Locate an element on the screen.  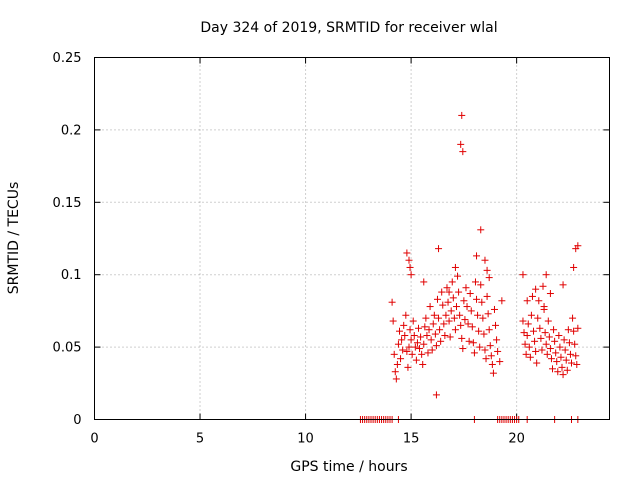
x-tick-label: 0 is located at coordinates (94, 439).